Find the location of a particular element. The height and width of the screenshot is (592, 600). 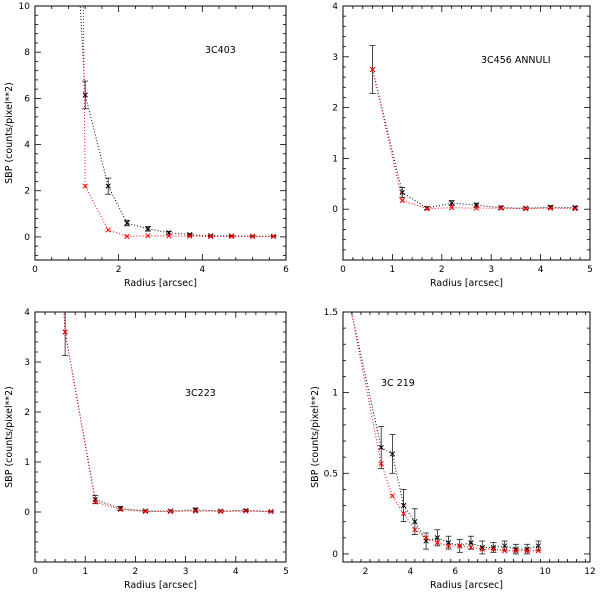

x-tick-label: 12 is located at coordinates (589, 572).